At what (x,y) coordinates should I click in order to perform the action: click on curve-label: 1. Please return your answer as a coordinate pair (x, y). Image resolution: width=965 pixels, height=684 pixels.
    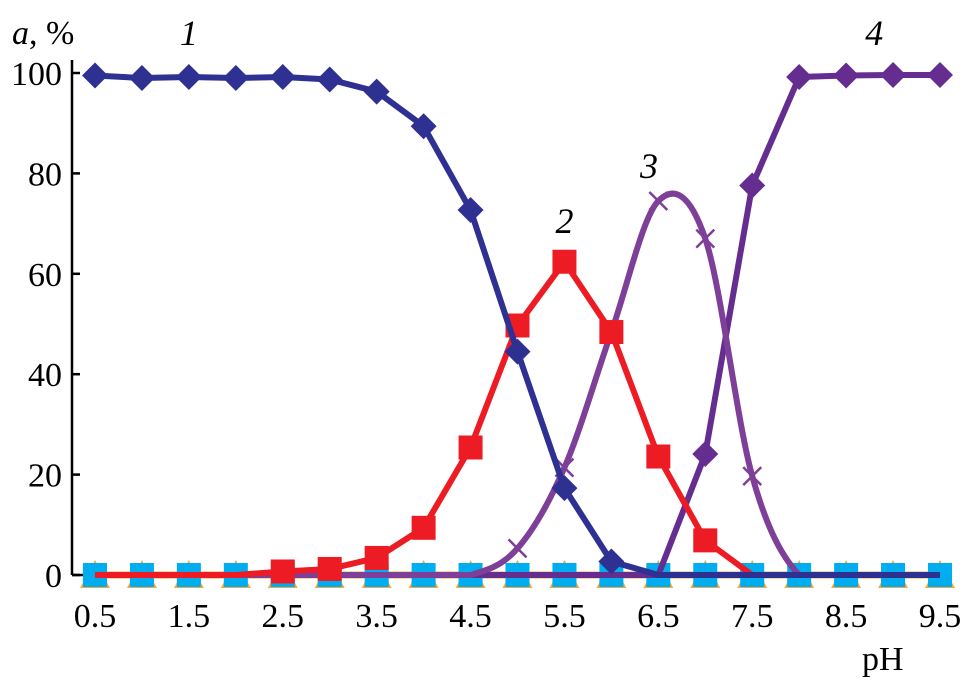
    Looking at the image, I should click on (189, 33).